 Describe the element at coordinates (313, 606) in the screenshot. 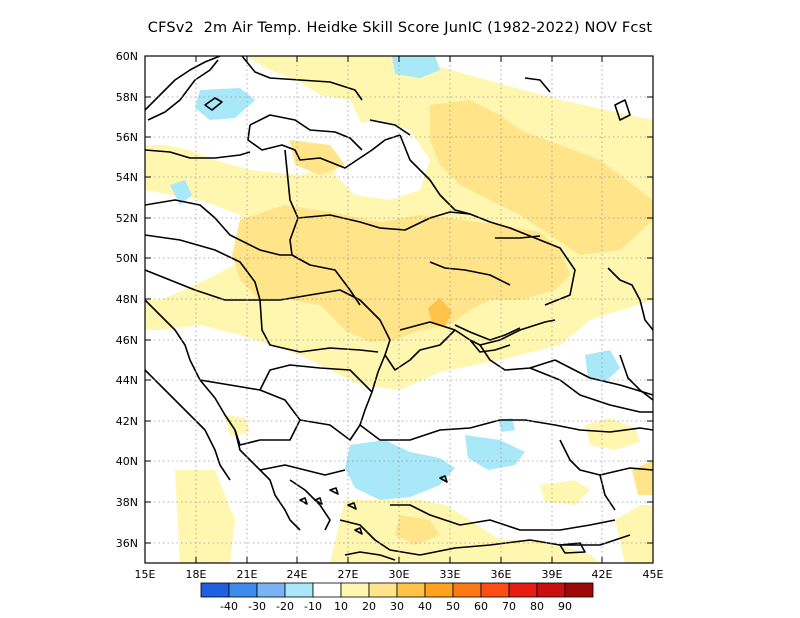

I see `colorbar-label: -10` at that location.